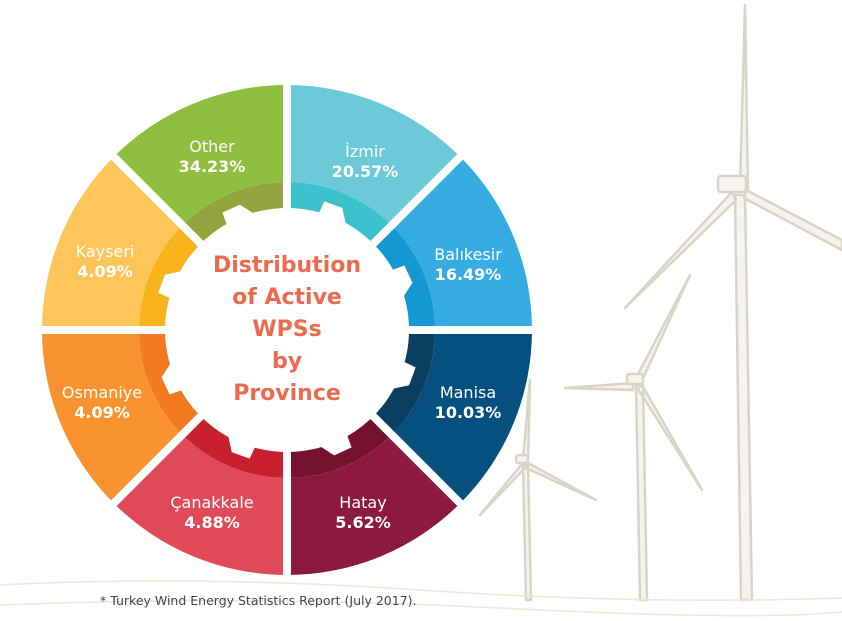  Describe the element at coordinates (468, 274) in the screenshot. I see `slice-value: 16.49%` at that location.